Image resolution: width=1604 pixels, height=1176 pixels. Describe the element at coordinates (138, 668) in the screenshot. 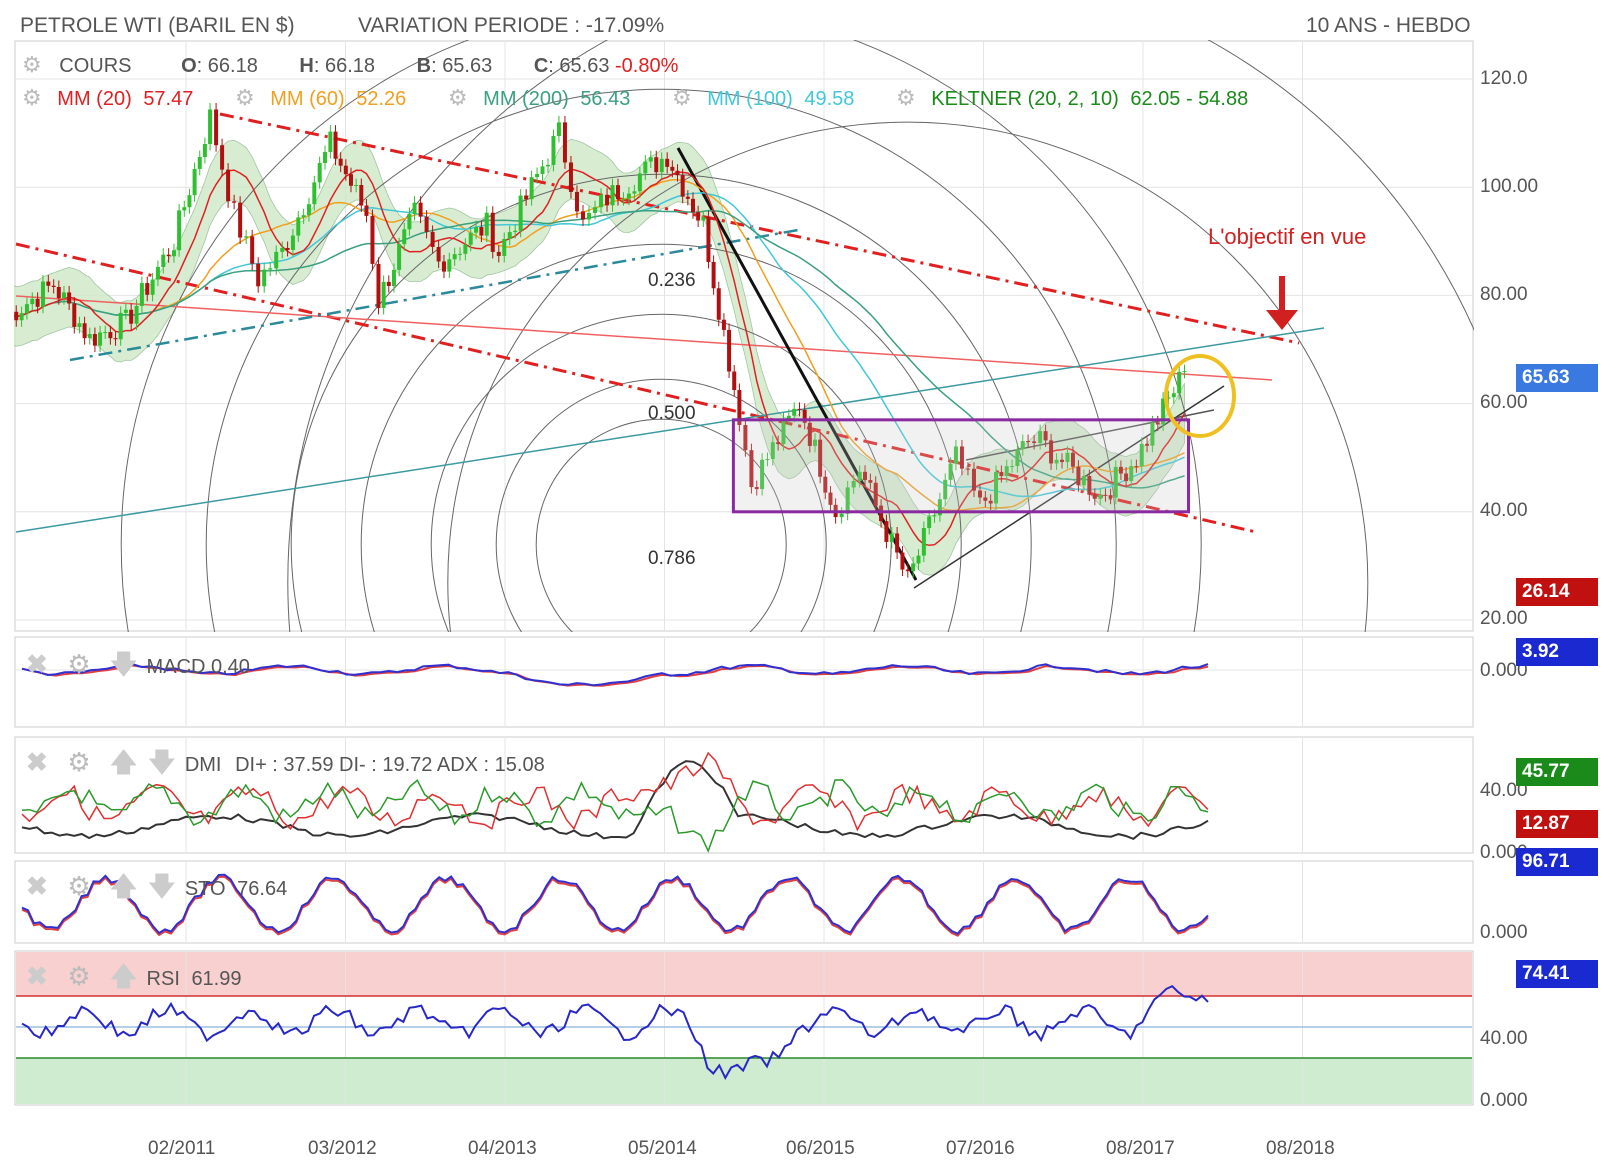

I see `macd-header: ✖ ⚙ 🡇 MACD 0.40` at that location.